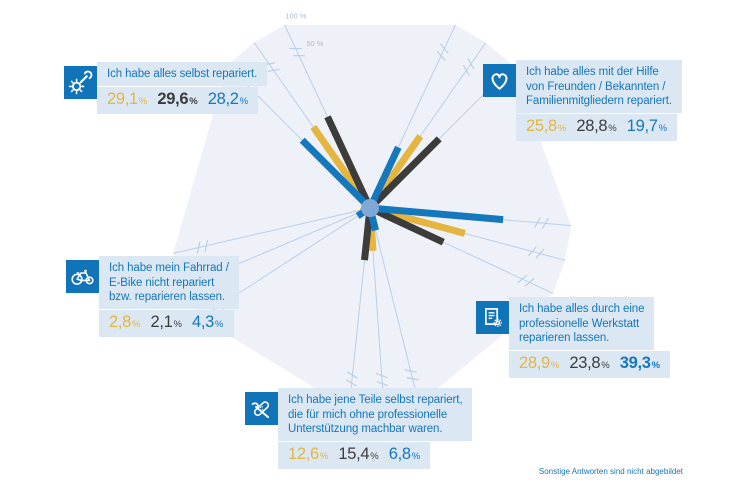 This screenshot has height=500, width=750. I want to click on footnote: Sonstige Antworten sind nicht abgebildet, so click(610, 471).